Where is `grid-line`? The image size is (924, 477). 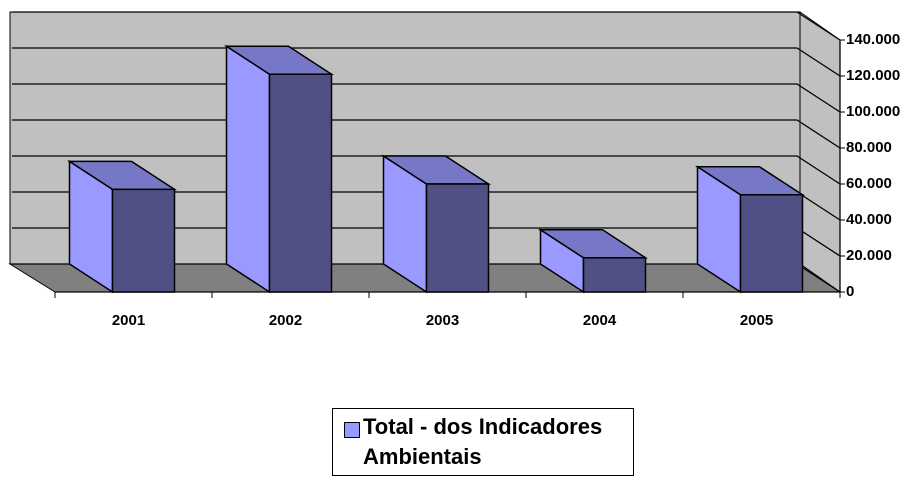
grid-line is located at coordinates (426, 26).